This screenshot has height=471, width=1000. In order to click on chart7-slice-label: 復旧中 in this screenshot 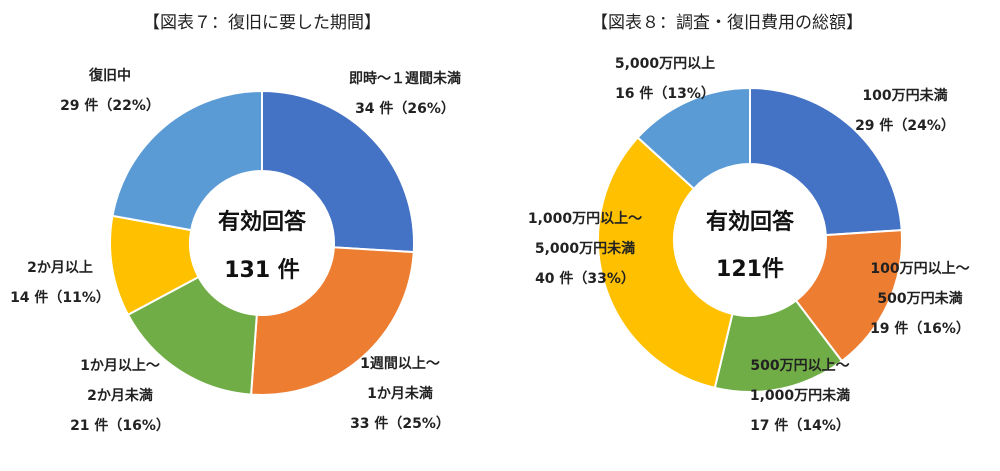, I will do `click(110, 76)`.